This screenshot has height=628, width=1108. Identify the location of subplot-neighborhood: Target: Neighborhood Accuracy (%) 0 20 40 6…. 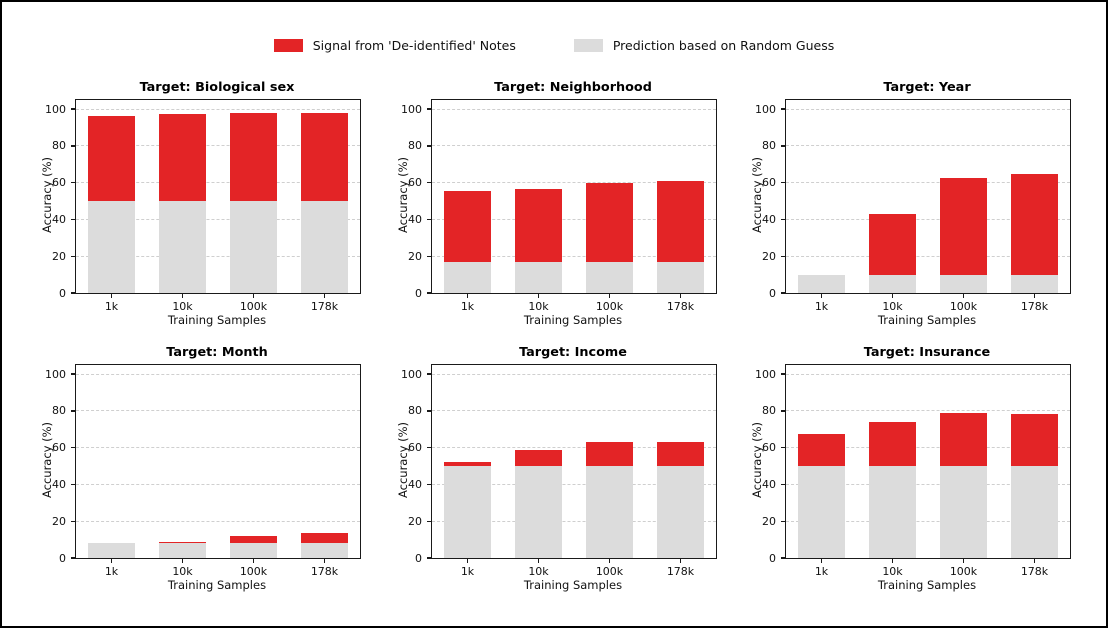
(550, 212).